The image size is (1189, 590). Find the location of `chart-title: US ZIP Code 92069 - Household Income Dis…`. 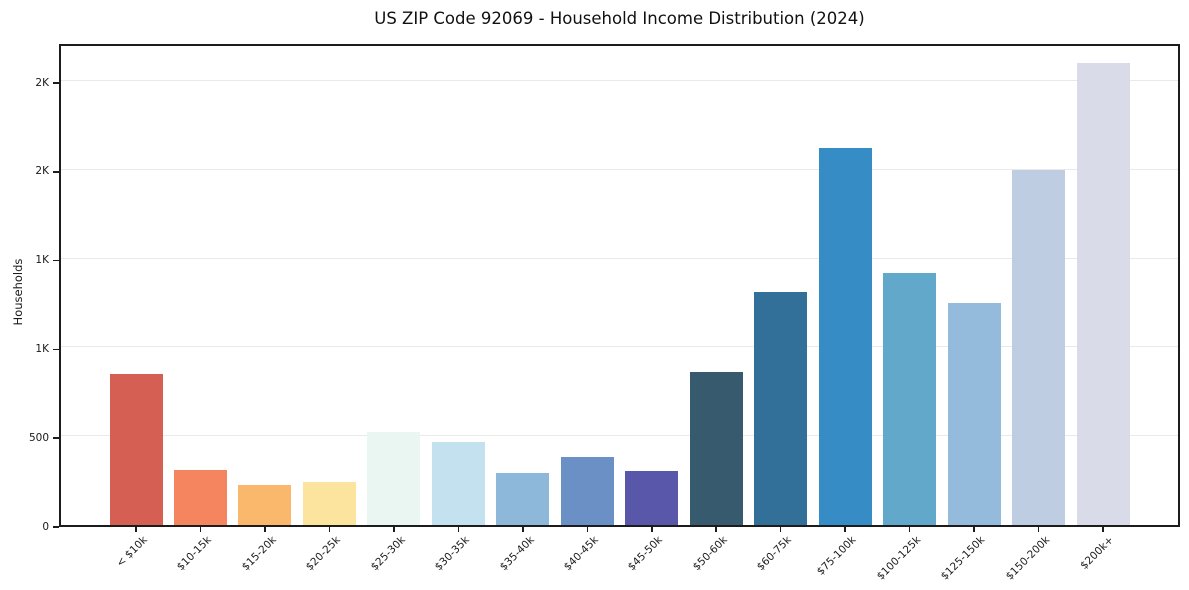

chart-title: US ZIP Code 92069 - Household Income Dis… is located at coordinates (619, 18).